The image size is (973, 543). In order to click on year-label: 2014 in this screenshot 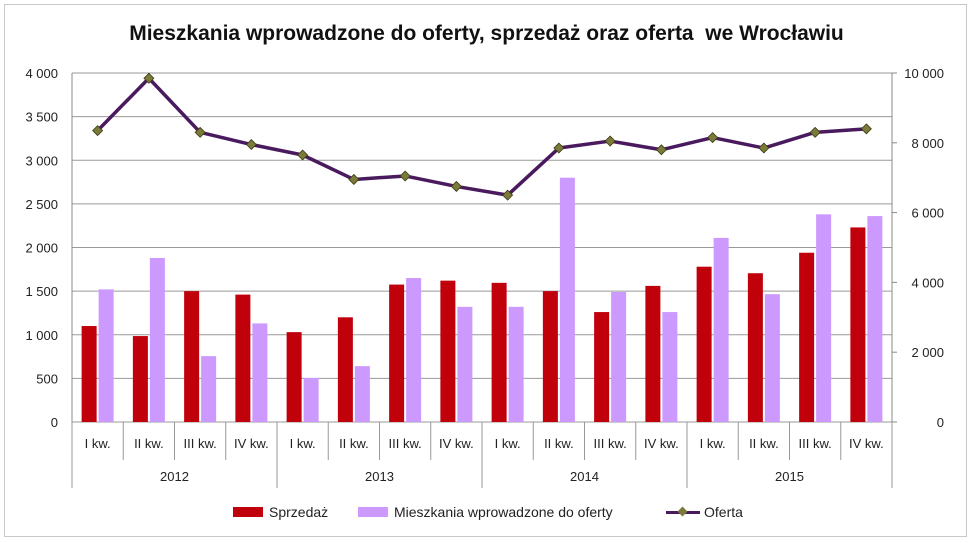, I will do `click(584, 476)`.